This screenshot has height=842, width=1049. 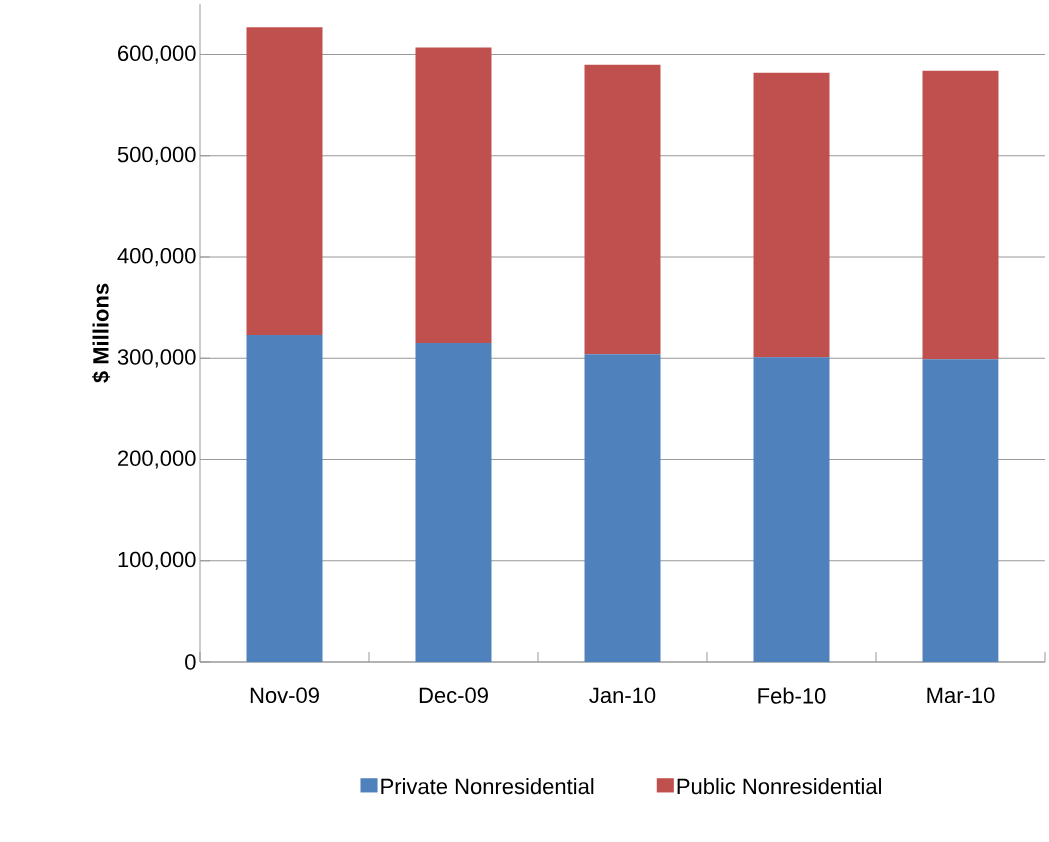 I want to click on x-tick-label: Dec-09, so click(x=453, y=695).